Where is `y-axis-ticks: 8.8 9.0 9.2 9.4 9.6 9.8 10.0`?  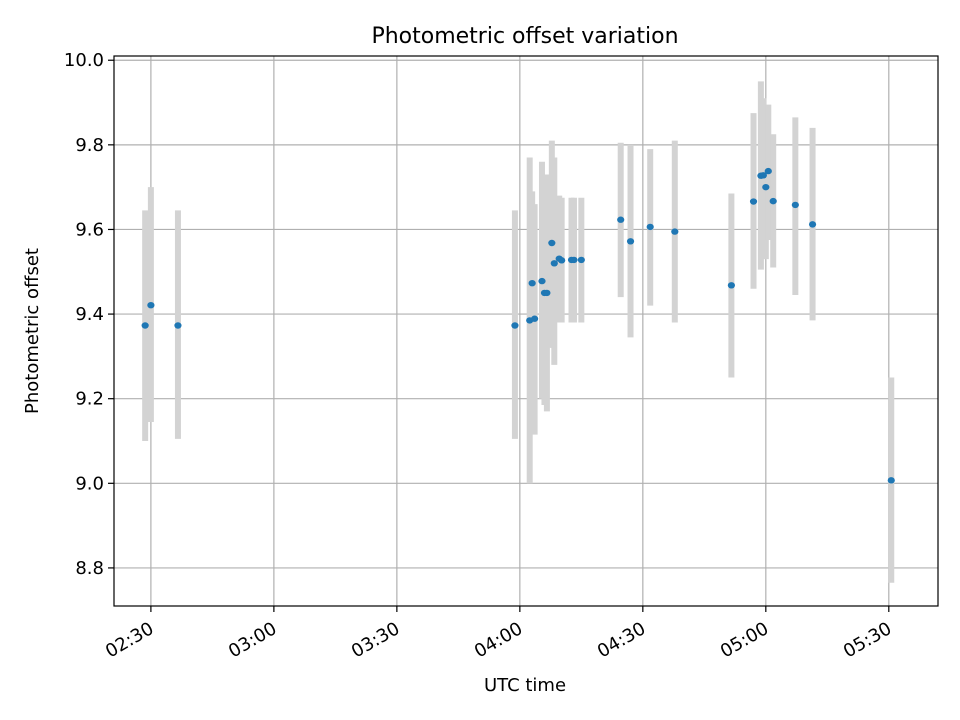
y-axis-ticks: 8.8 9.0 9.2 9.4 9.6 9.8 10.0 is located at coordinates (89, 314).